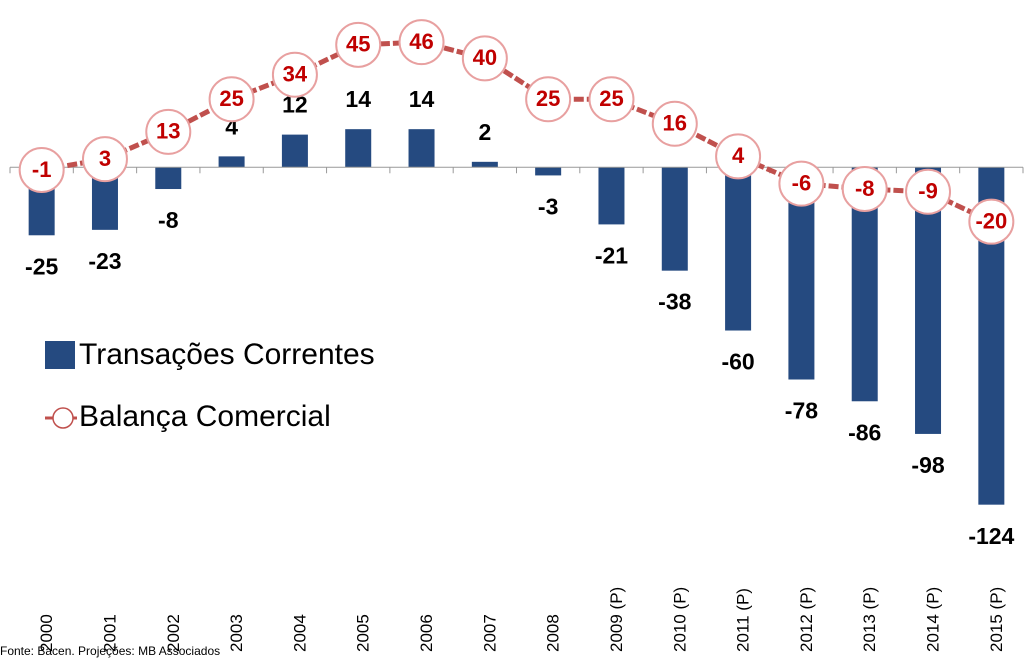 The image size is (1029, 658). Describe the element at coordinates (109, 633) in the screenshot. I see `x-tick-label: 2001` at that location.